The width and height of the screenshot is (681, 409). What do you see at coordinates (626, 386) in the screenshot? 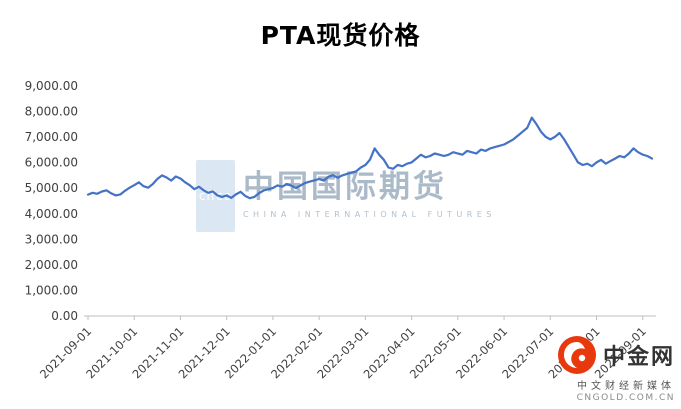
I see `brand-tagline: 中文财经新媒体` at bounding box center [626, 386].